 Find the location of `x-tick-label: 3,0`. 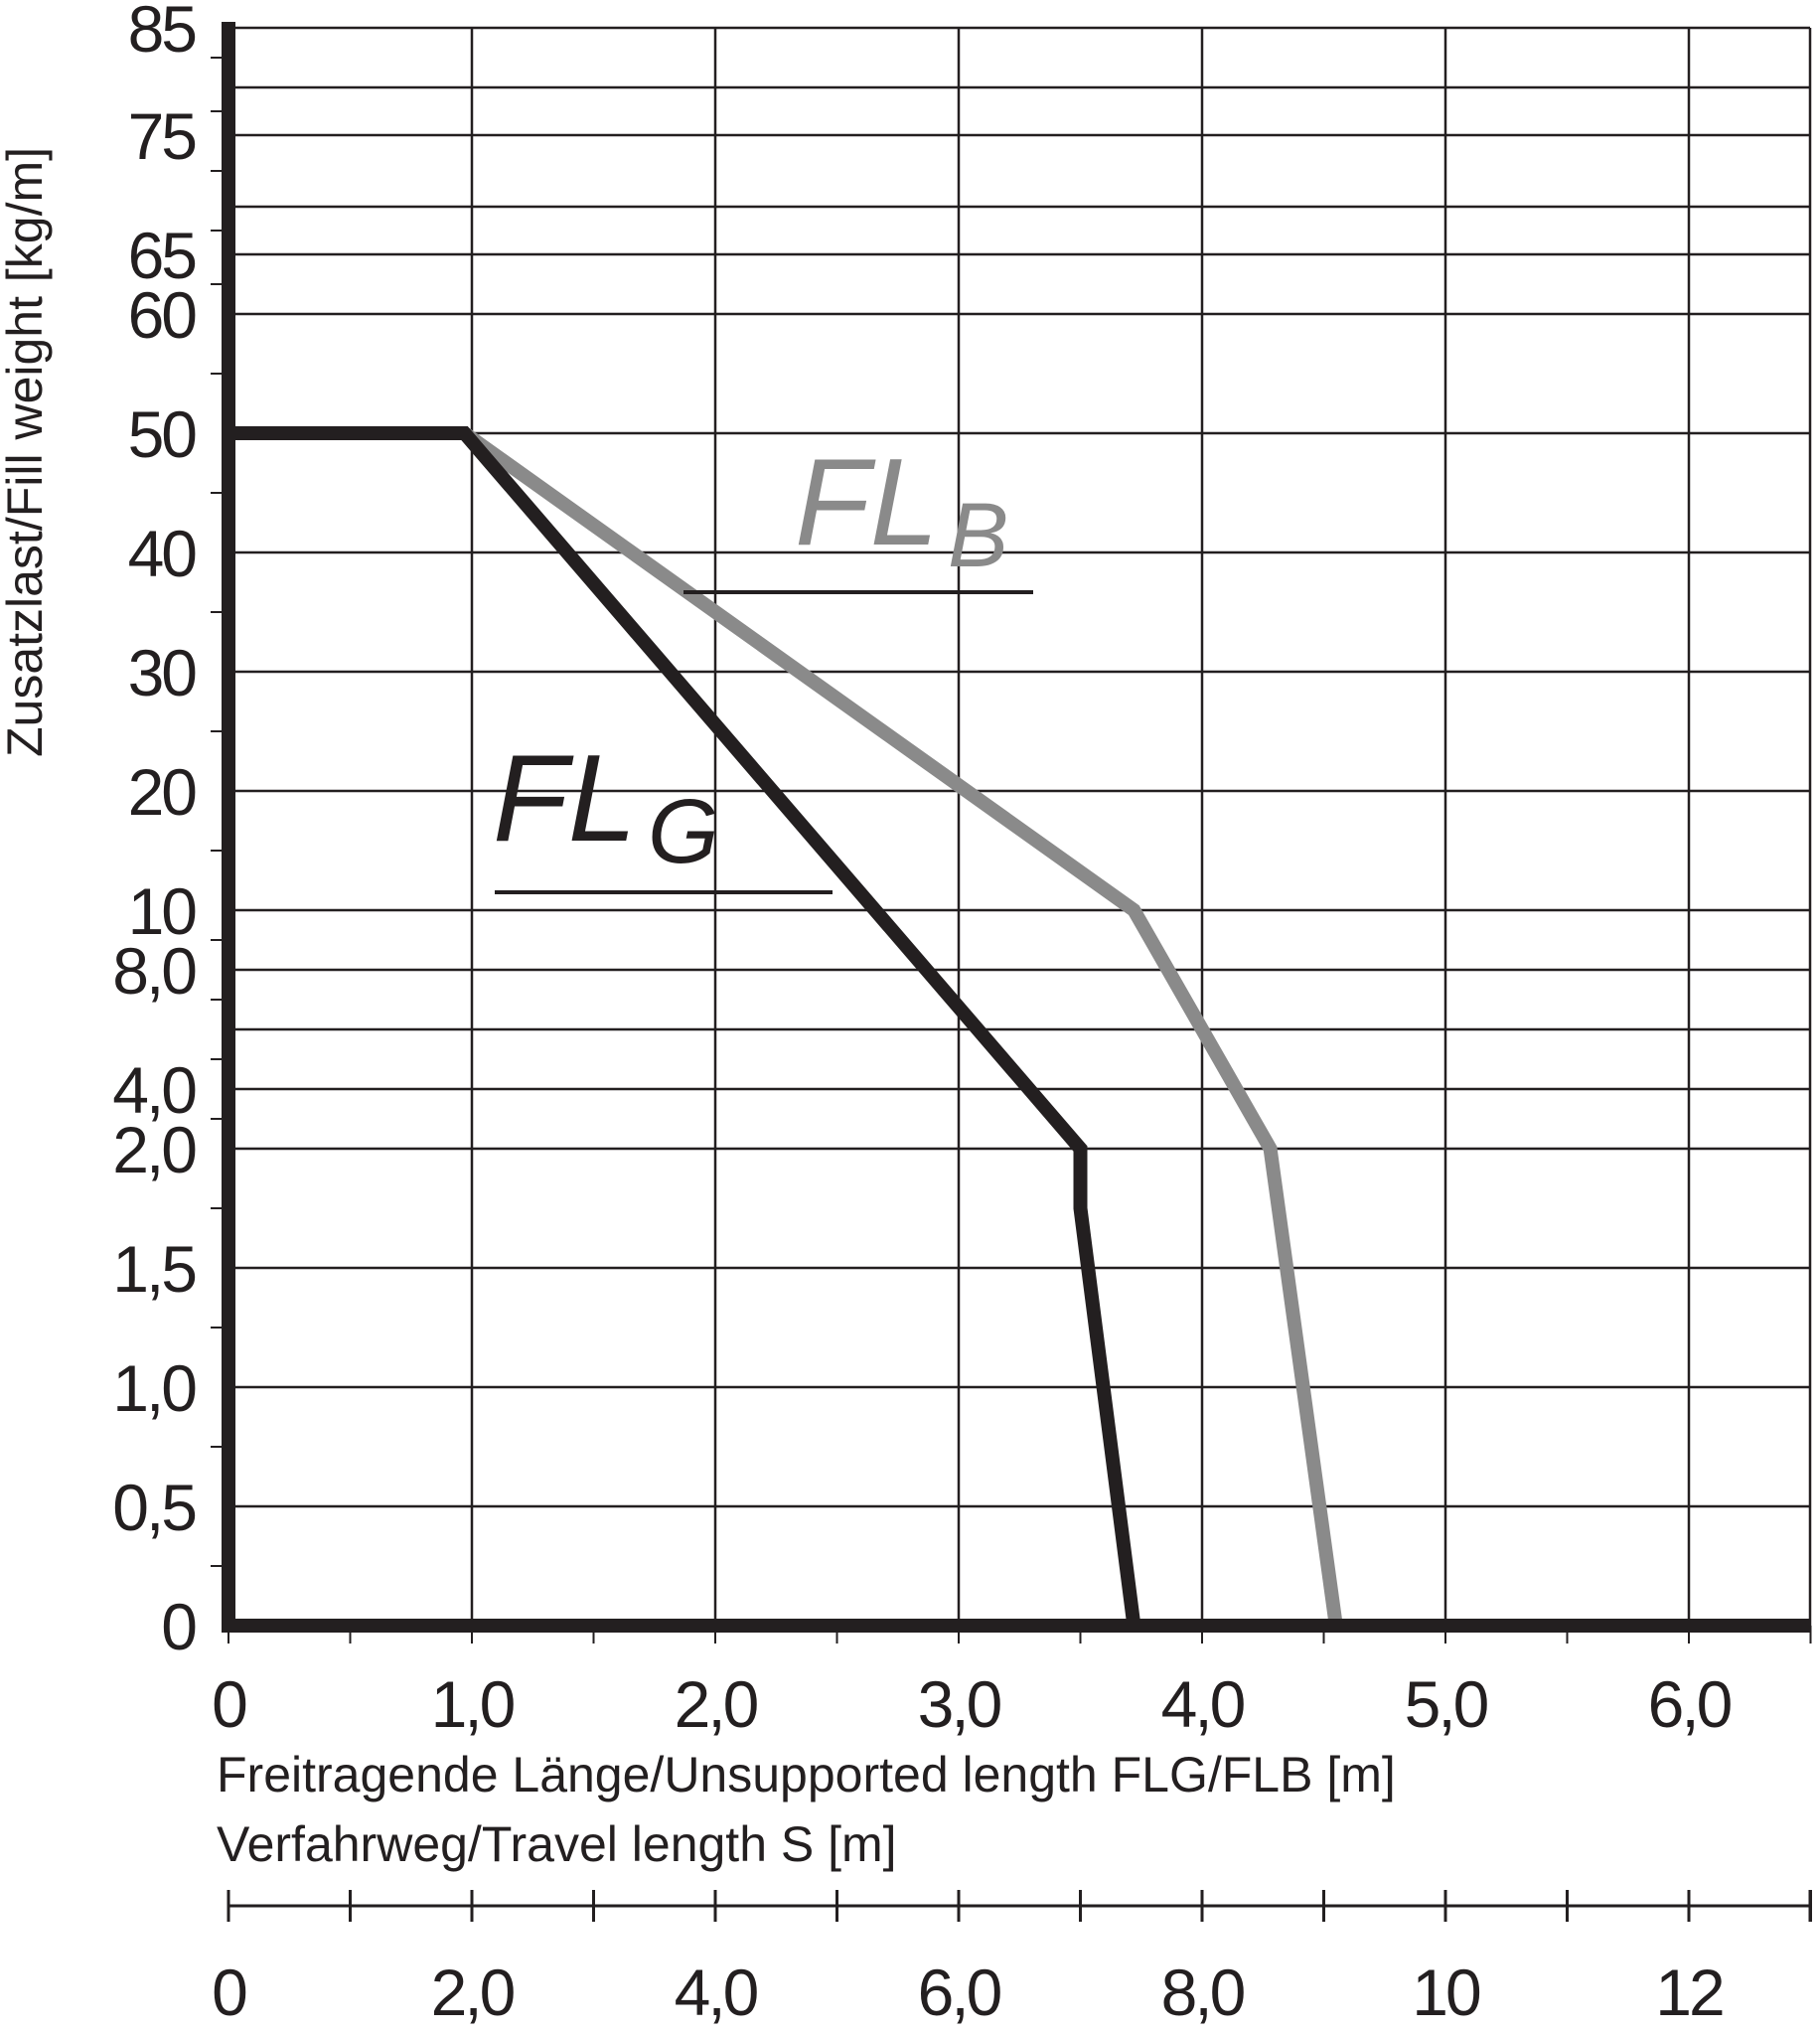

x-tick-label: 3,0 is located at coordinates (960, 1704).